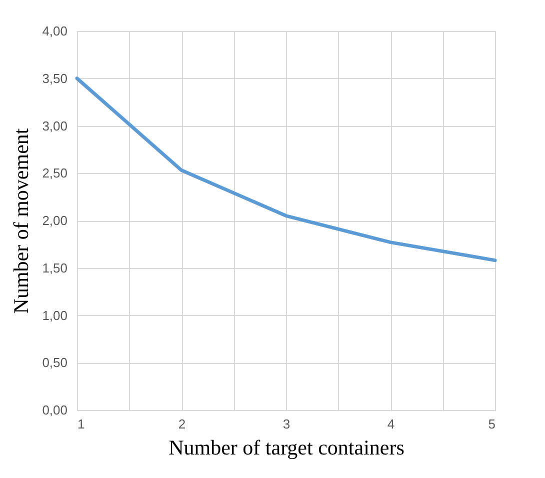 This screenshot has height=478, width=545. Describe the element at coordinates (55, 362) in the screenshot. I see `y-tick-label: 0,50` at that location.